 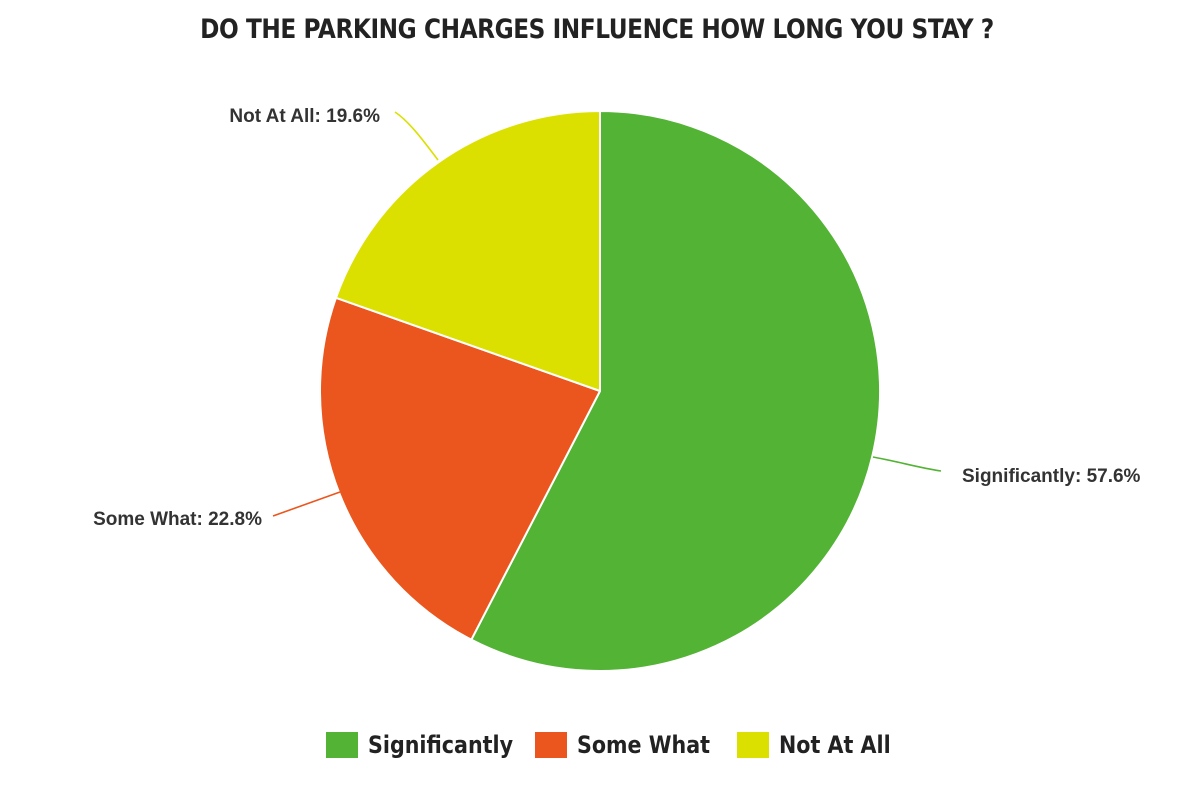 What do you see at coordinates (643, 745) in the screenshot?
I see `legend-label-some-what: Some What` at bounding box center [643, 745].